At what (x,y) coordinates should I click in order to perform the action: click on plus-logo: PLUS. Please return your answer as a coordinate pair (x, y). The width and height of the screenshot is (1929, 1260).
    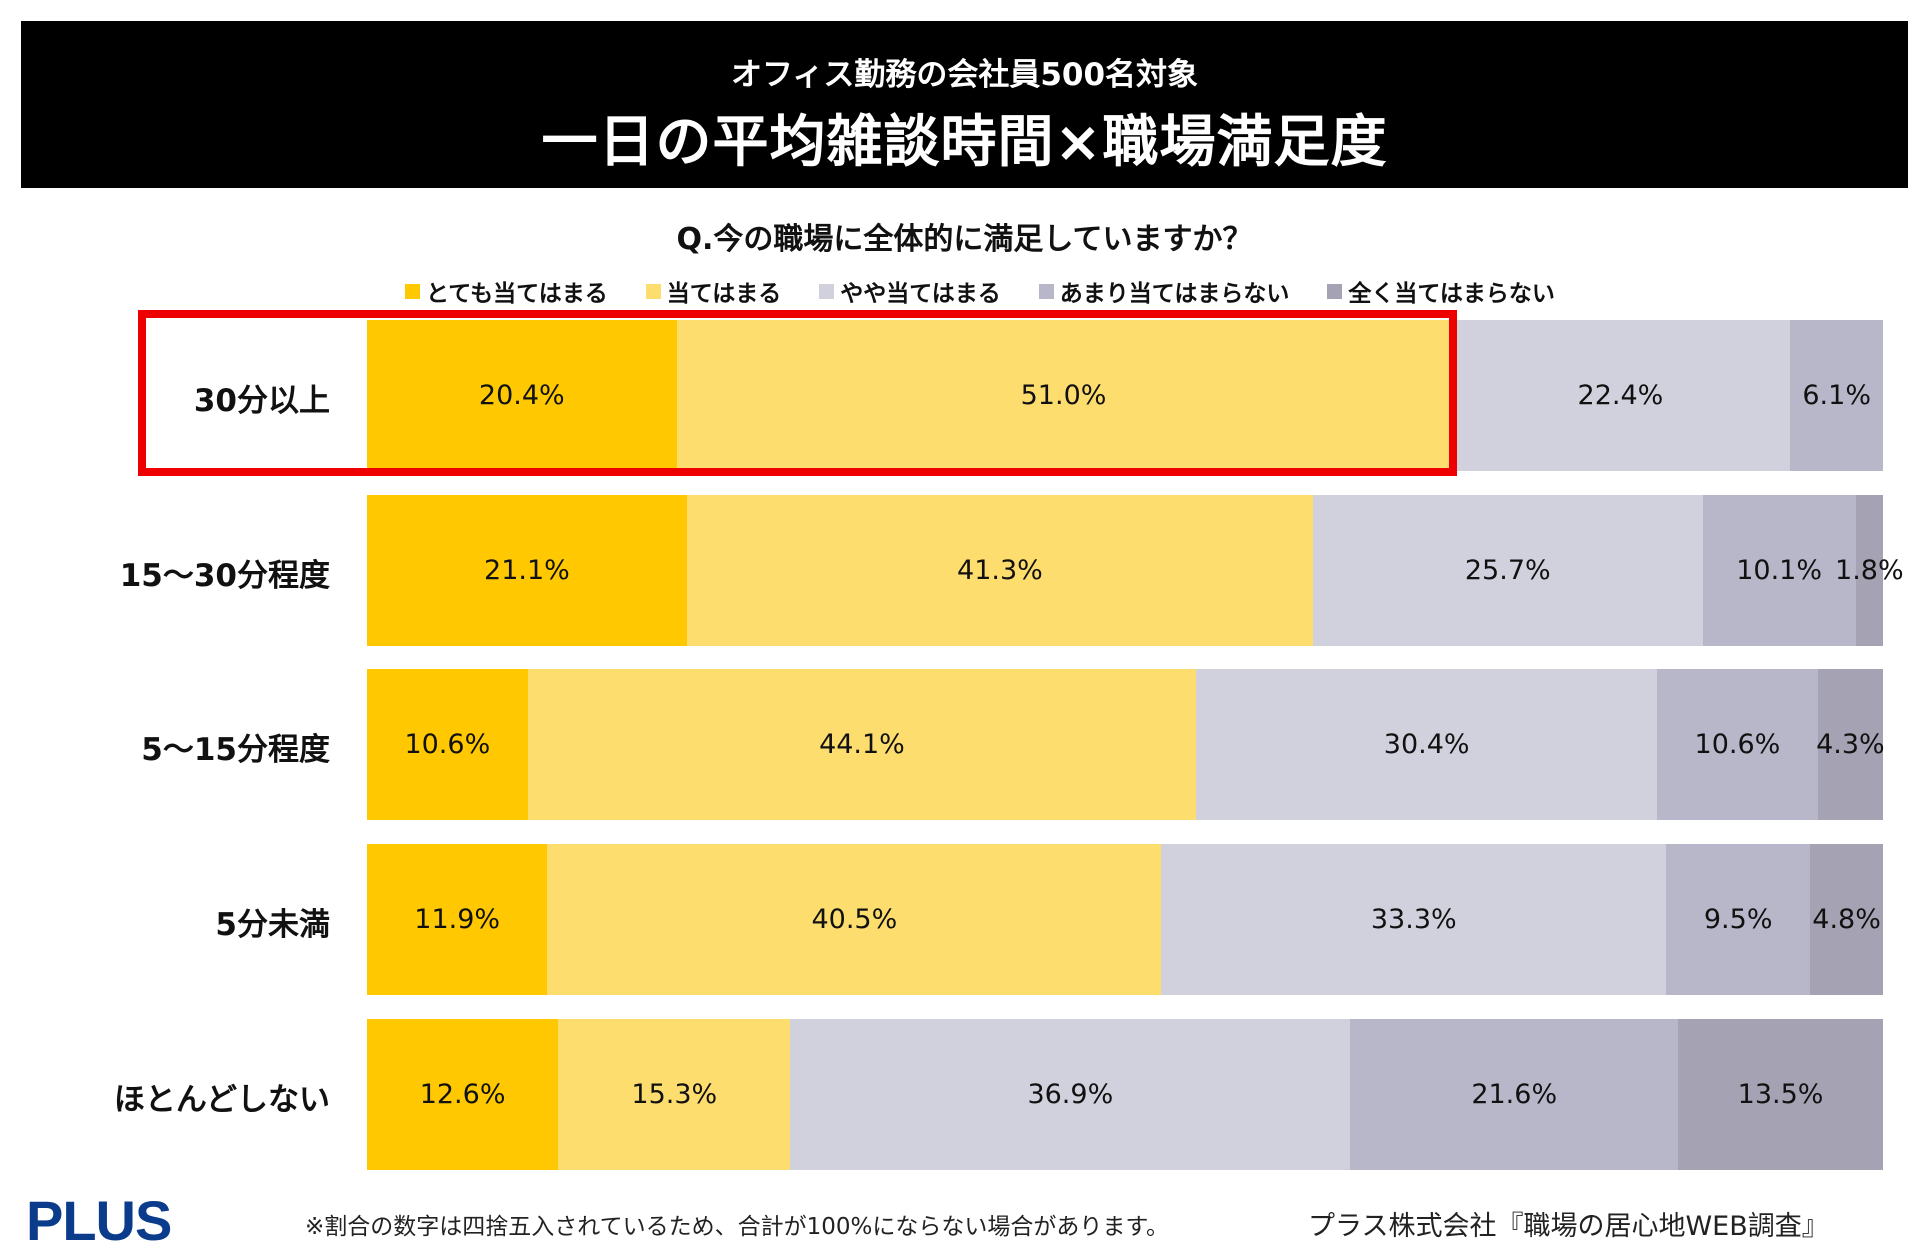
    Looking at the image, I should click on (99, 1220).